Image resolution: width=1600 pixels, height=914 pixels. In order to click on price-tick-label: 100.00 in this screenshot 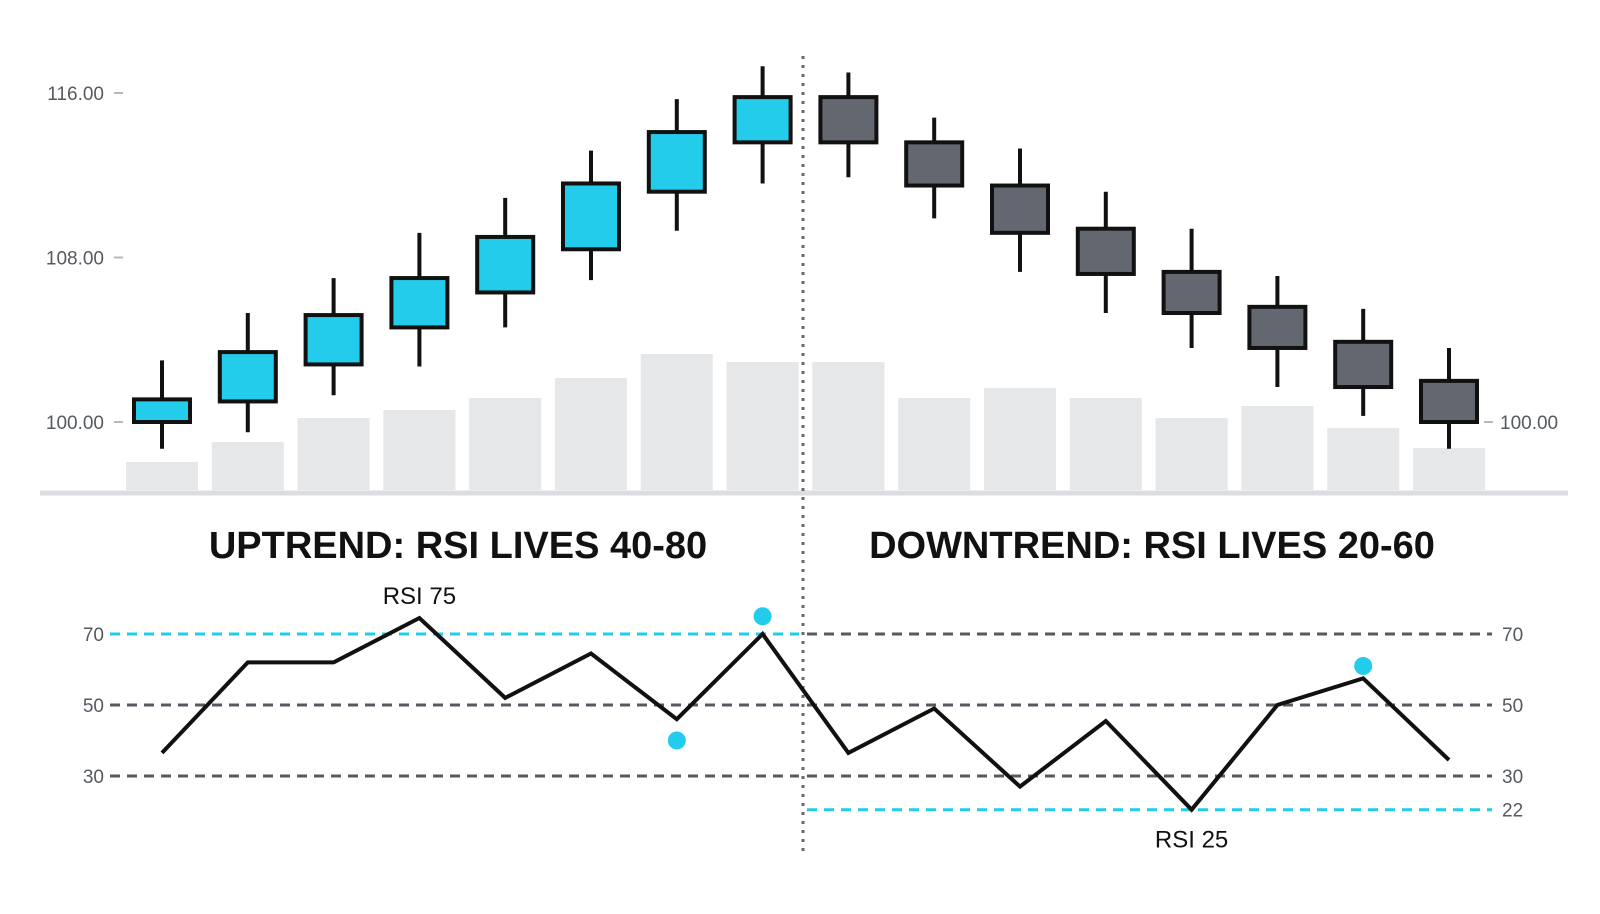, I will do `click(75, 423)`.